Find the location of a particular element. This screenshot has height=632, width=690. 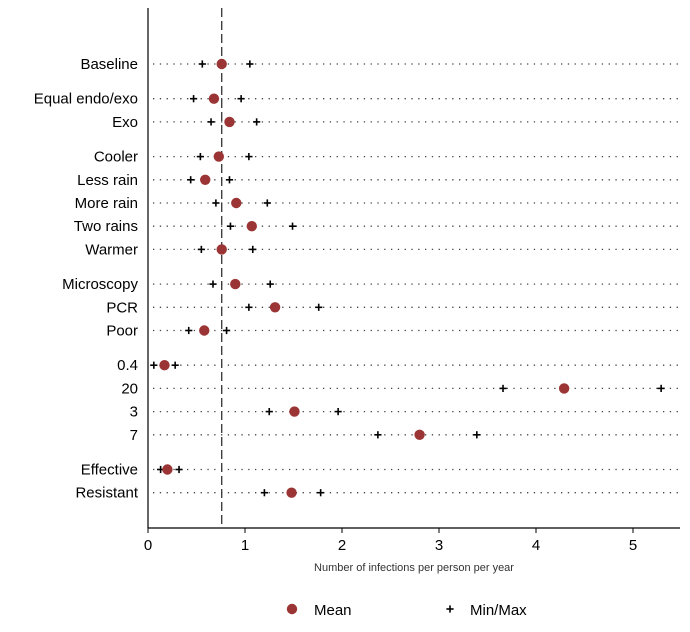

legend-minmax-label: Min/Max is located at coordinates (498, 610).